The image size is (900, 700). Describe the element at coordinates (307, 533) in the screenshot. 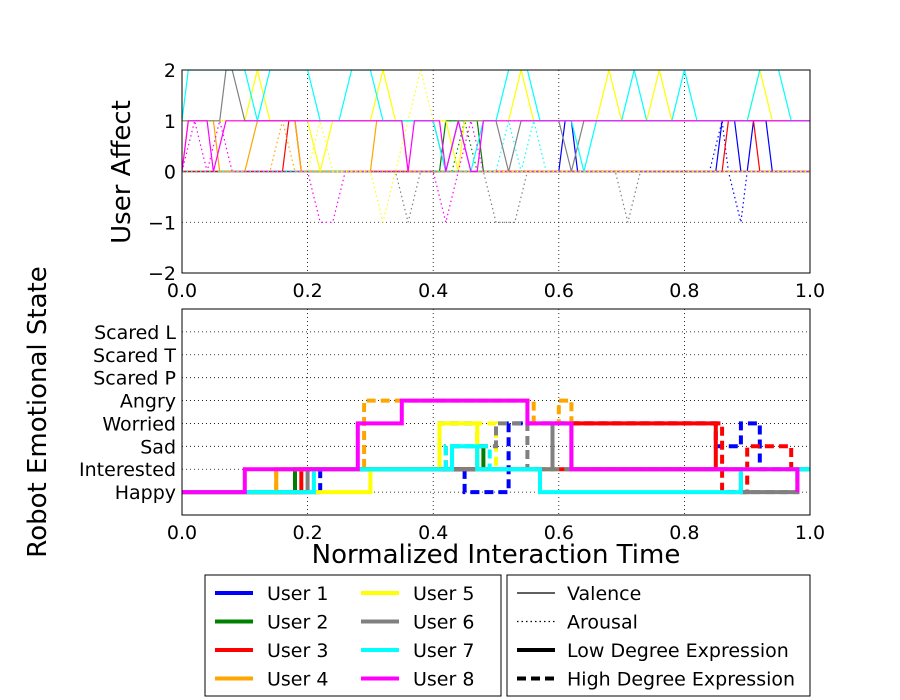

I see `bottom-x-tick-label: 0.2` at that location.